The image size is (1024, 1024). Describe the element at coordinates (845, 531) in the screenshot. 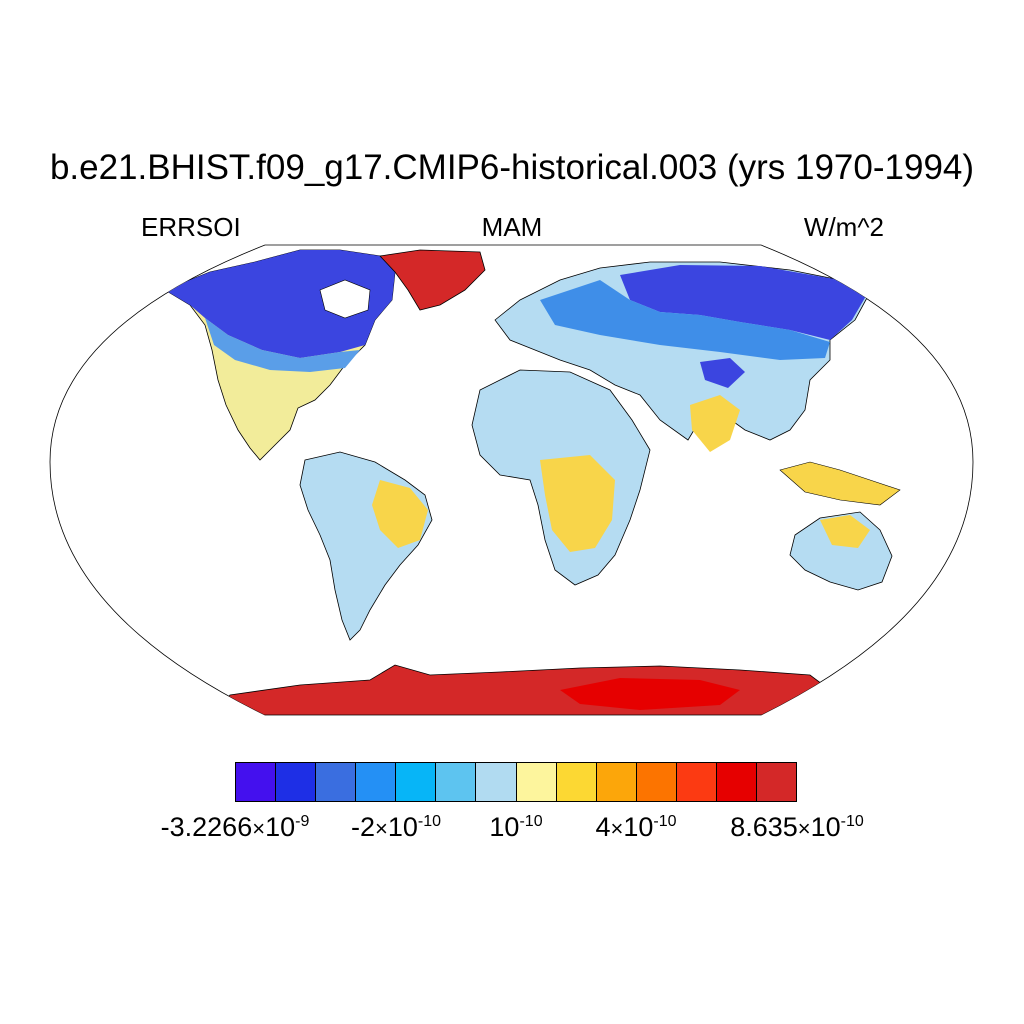

I see `australia-warm-patch` at that location.